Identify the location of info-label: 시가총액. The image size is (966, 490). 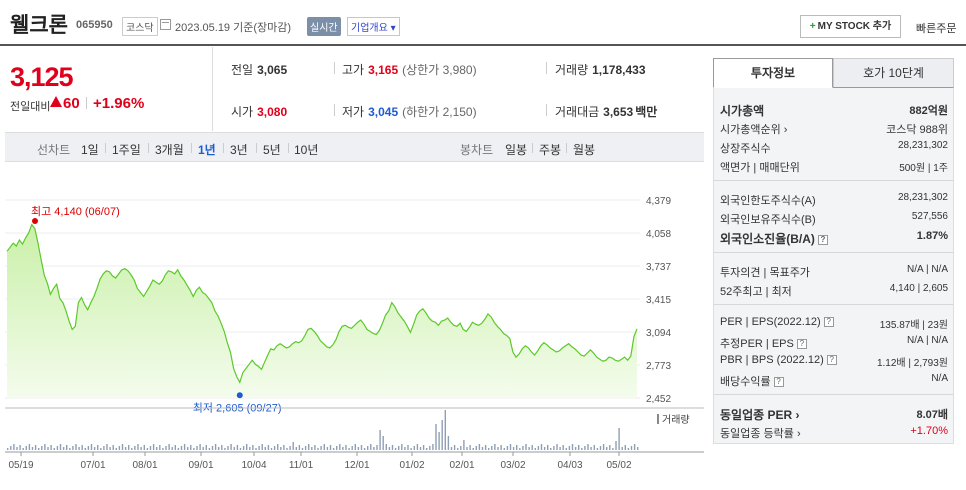
(742, 111).